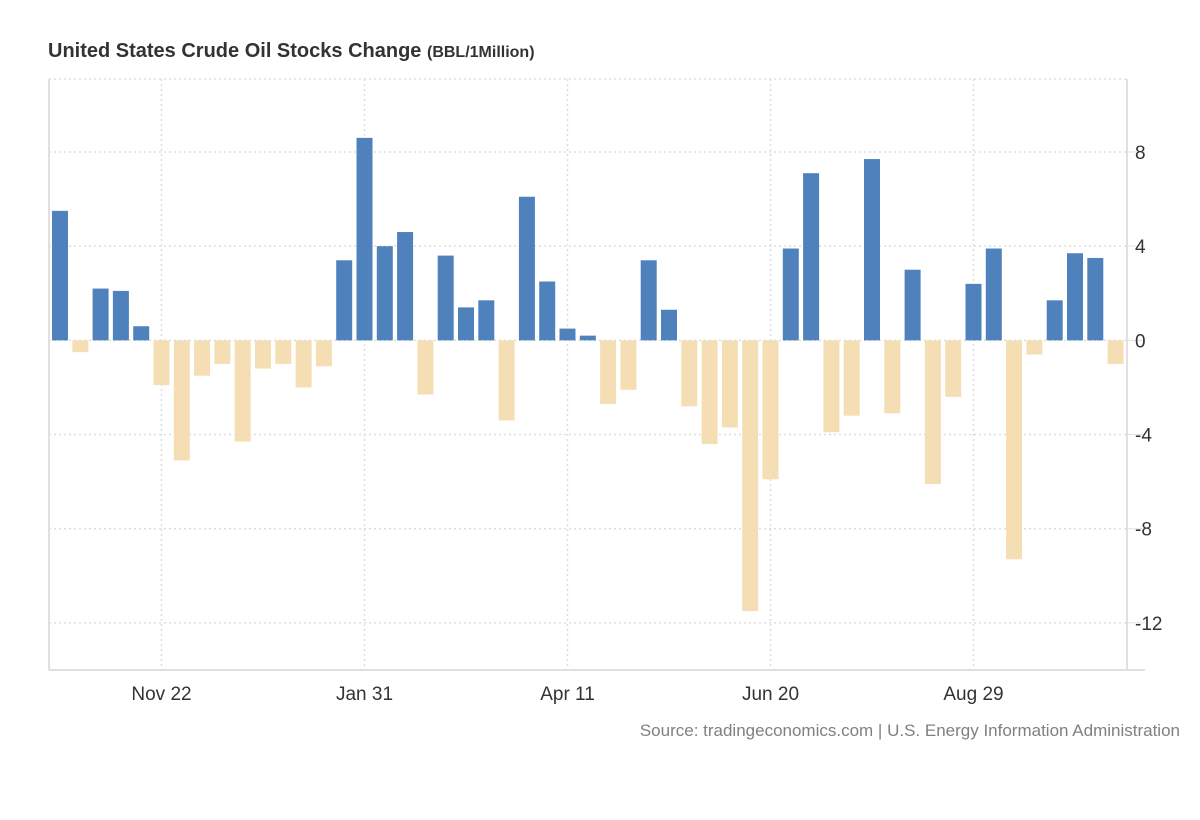  Describe the element at coordinates (364, 694) in the screenshot. I see `x-tick-label: Jan 31` at that location.